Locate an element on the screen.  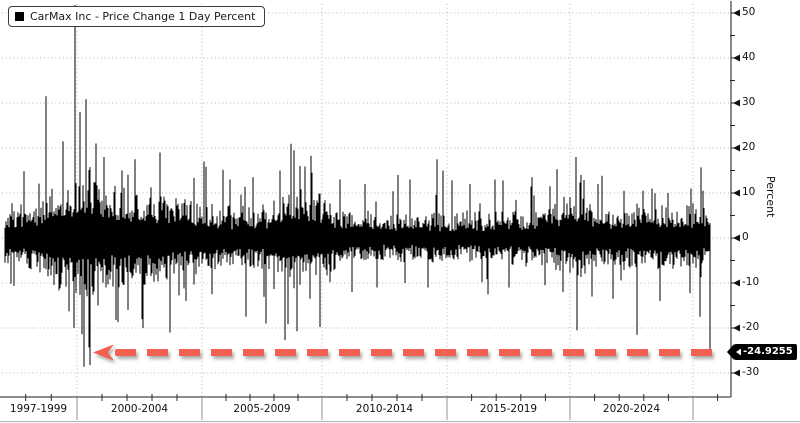
y-tick-label: 20 is located at coordinates (749, 147).